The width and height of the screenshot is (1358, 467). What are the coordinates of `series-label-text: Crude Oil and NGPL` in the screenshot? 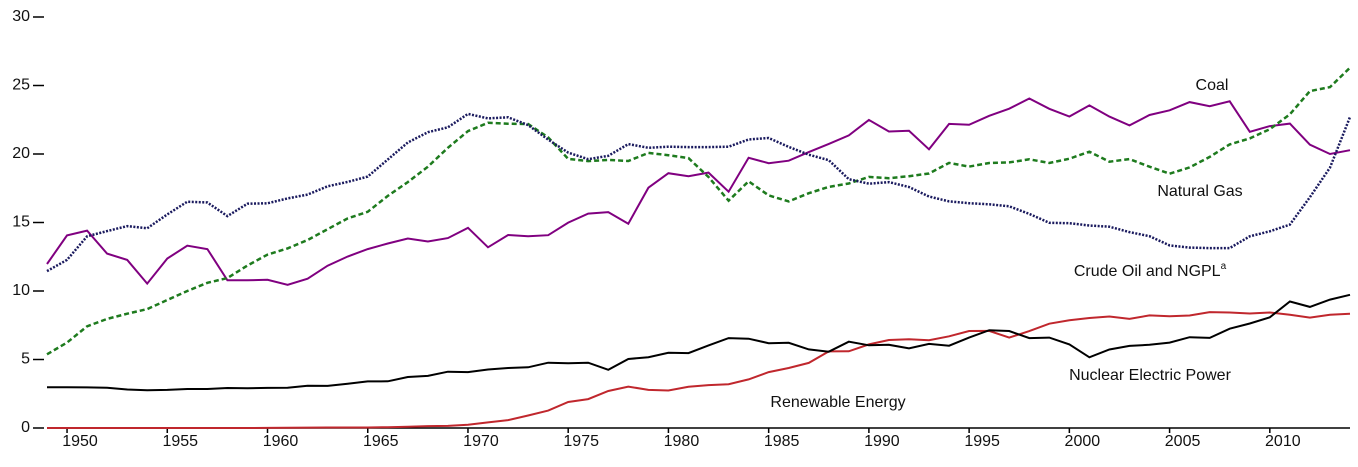 It's located at (1147, 271).